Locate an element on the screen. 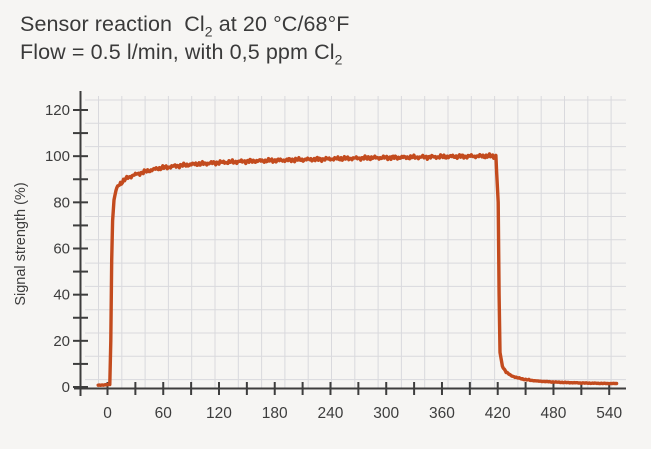  y-tick-label: 60 is located at coordinates (61, 249).